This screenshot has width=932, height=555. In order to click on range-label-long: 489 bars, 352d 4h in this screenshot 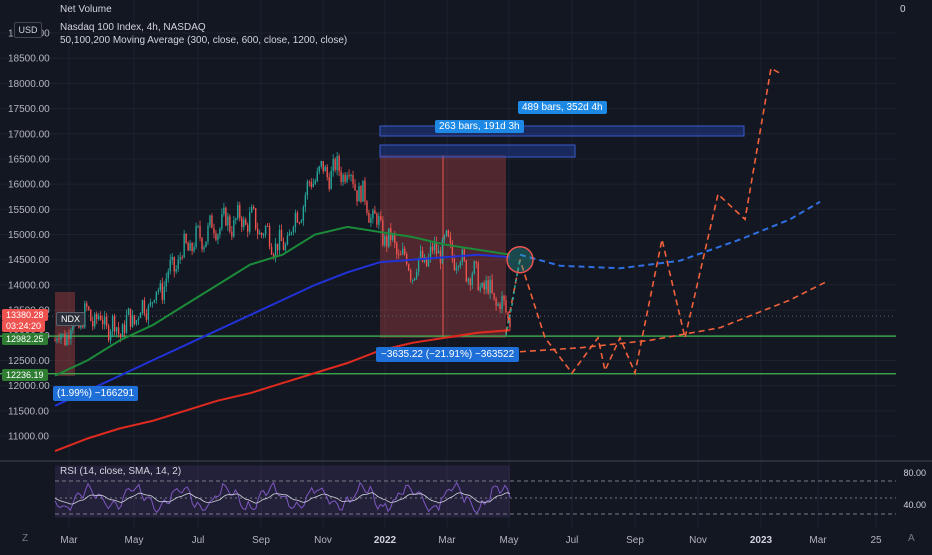, I will do `click(562, 107)`.